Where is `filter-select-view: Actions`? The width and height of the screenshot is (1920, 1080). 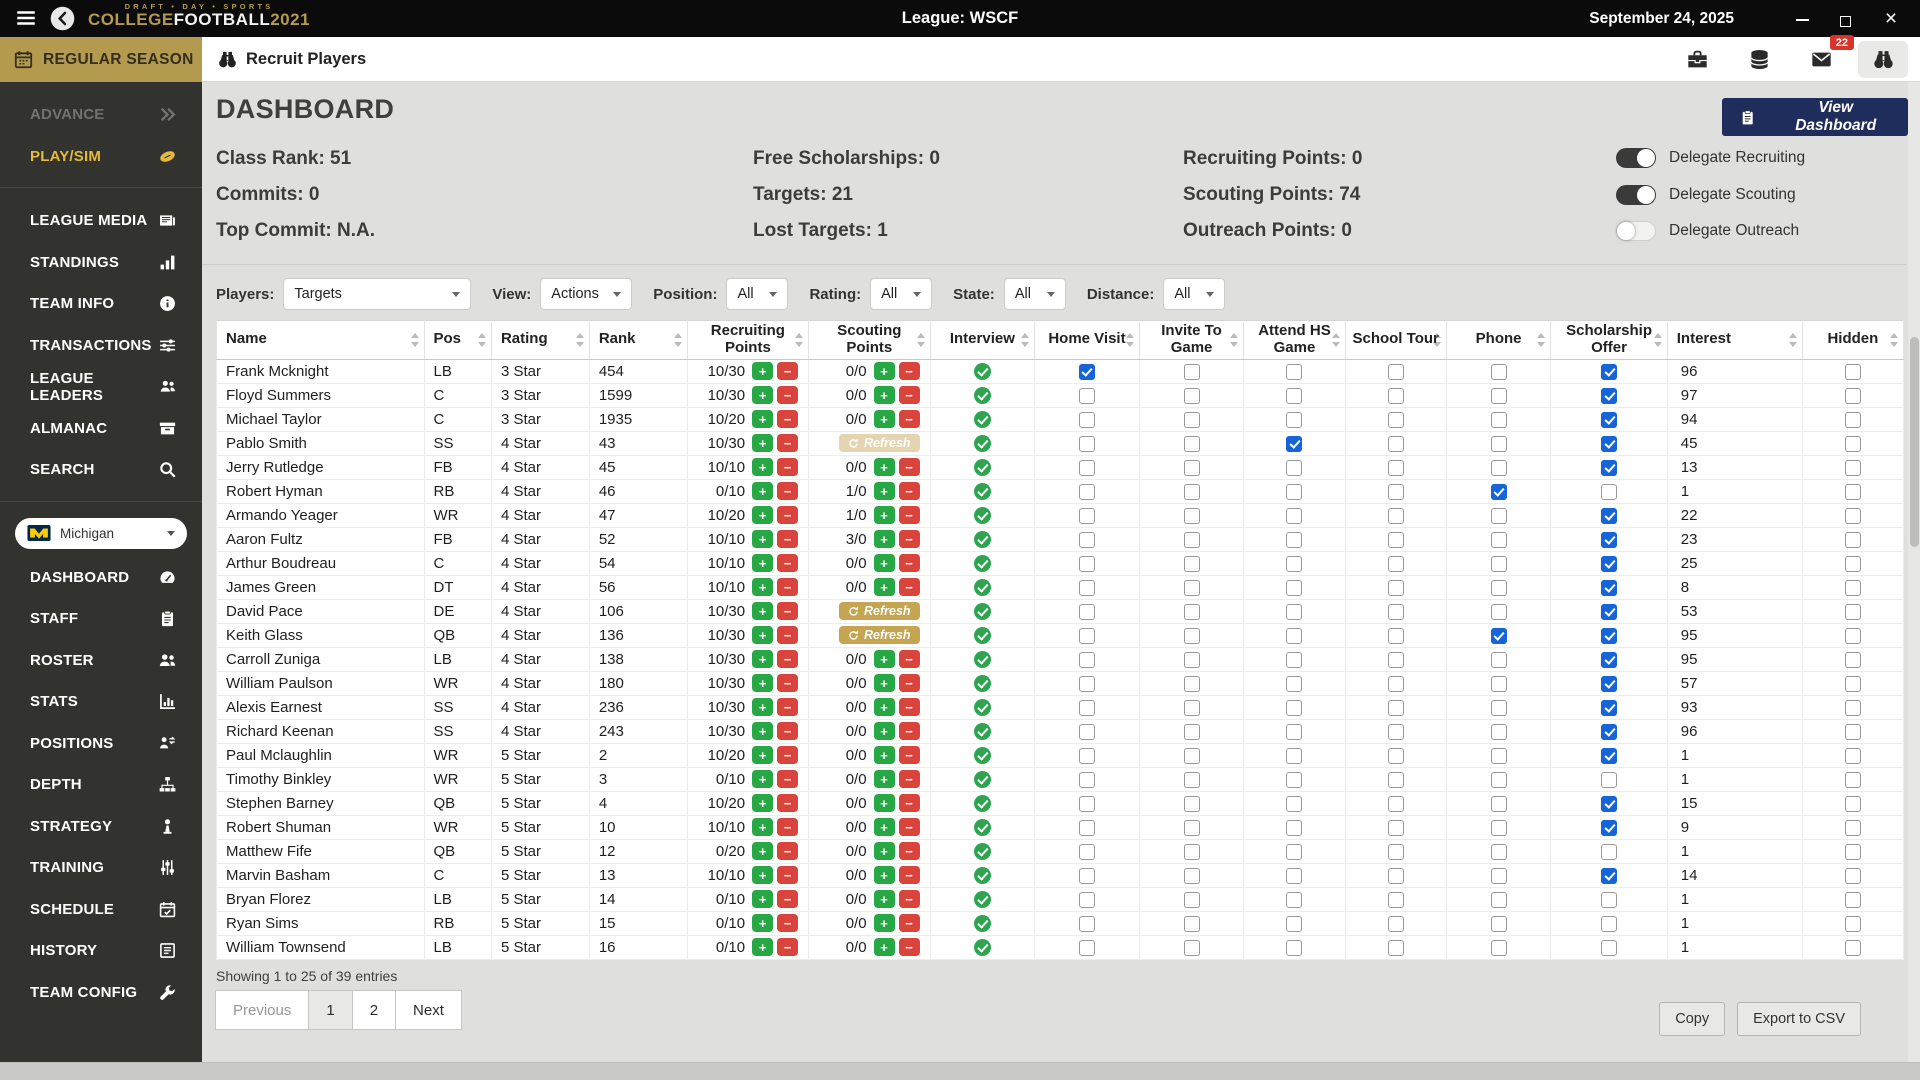 filter-select-view: Actions is located at coordinates (586, 294).